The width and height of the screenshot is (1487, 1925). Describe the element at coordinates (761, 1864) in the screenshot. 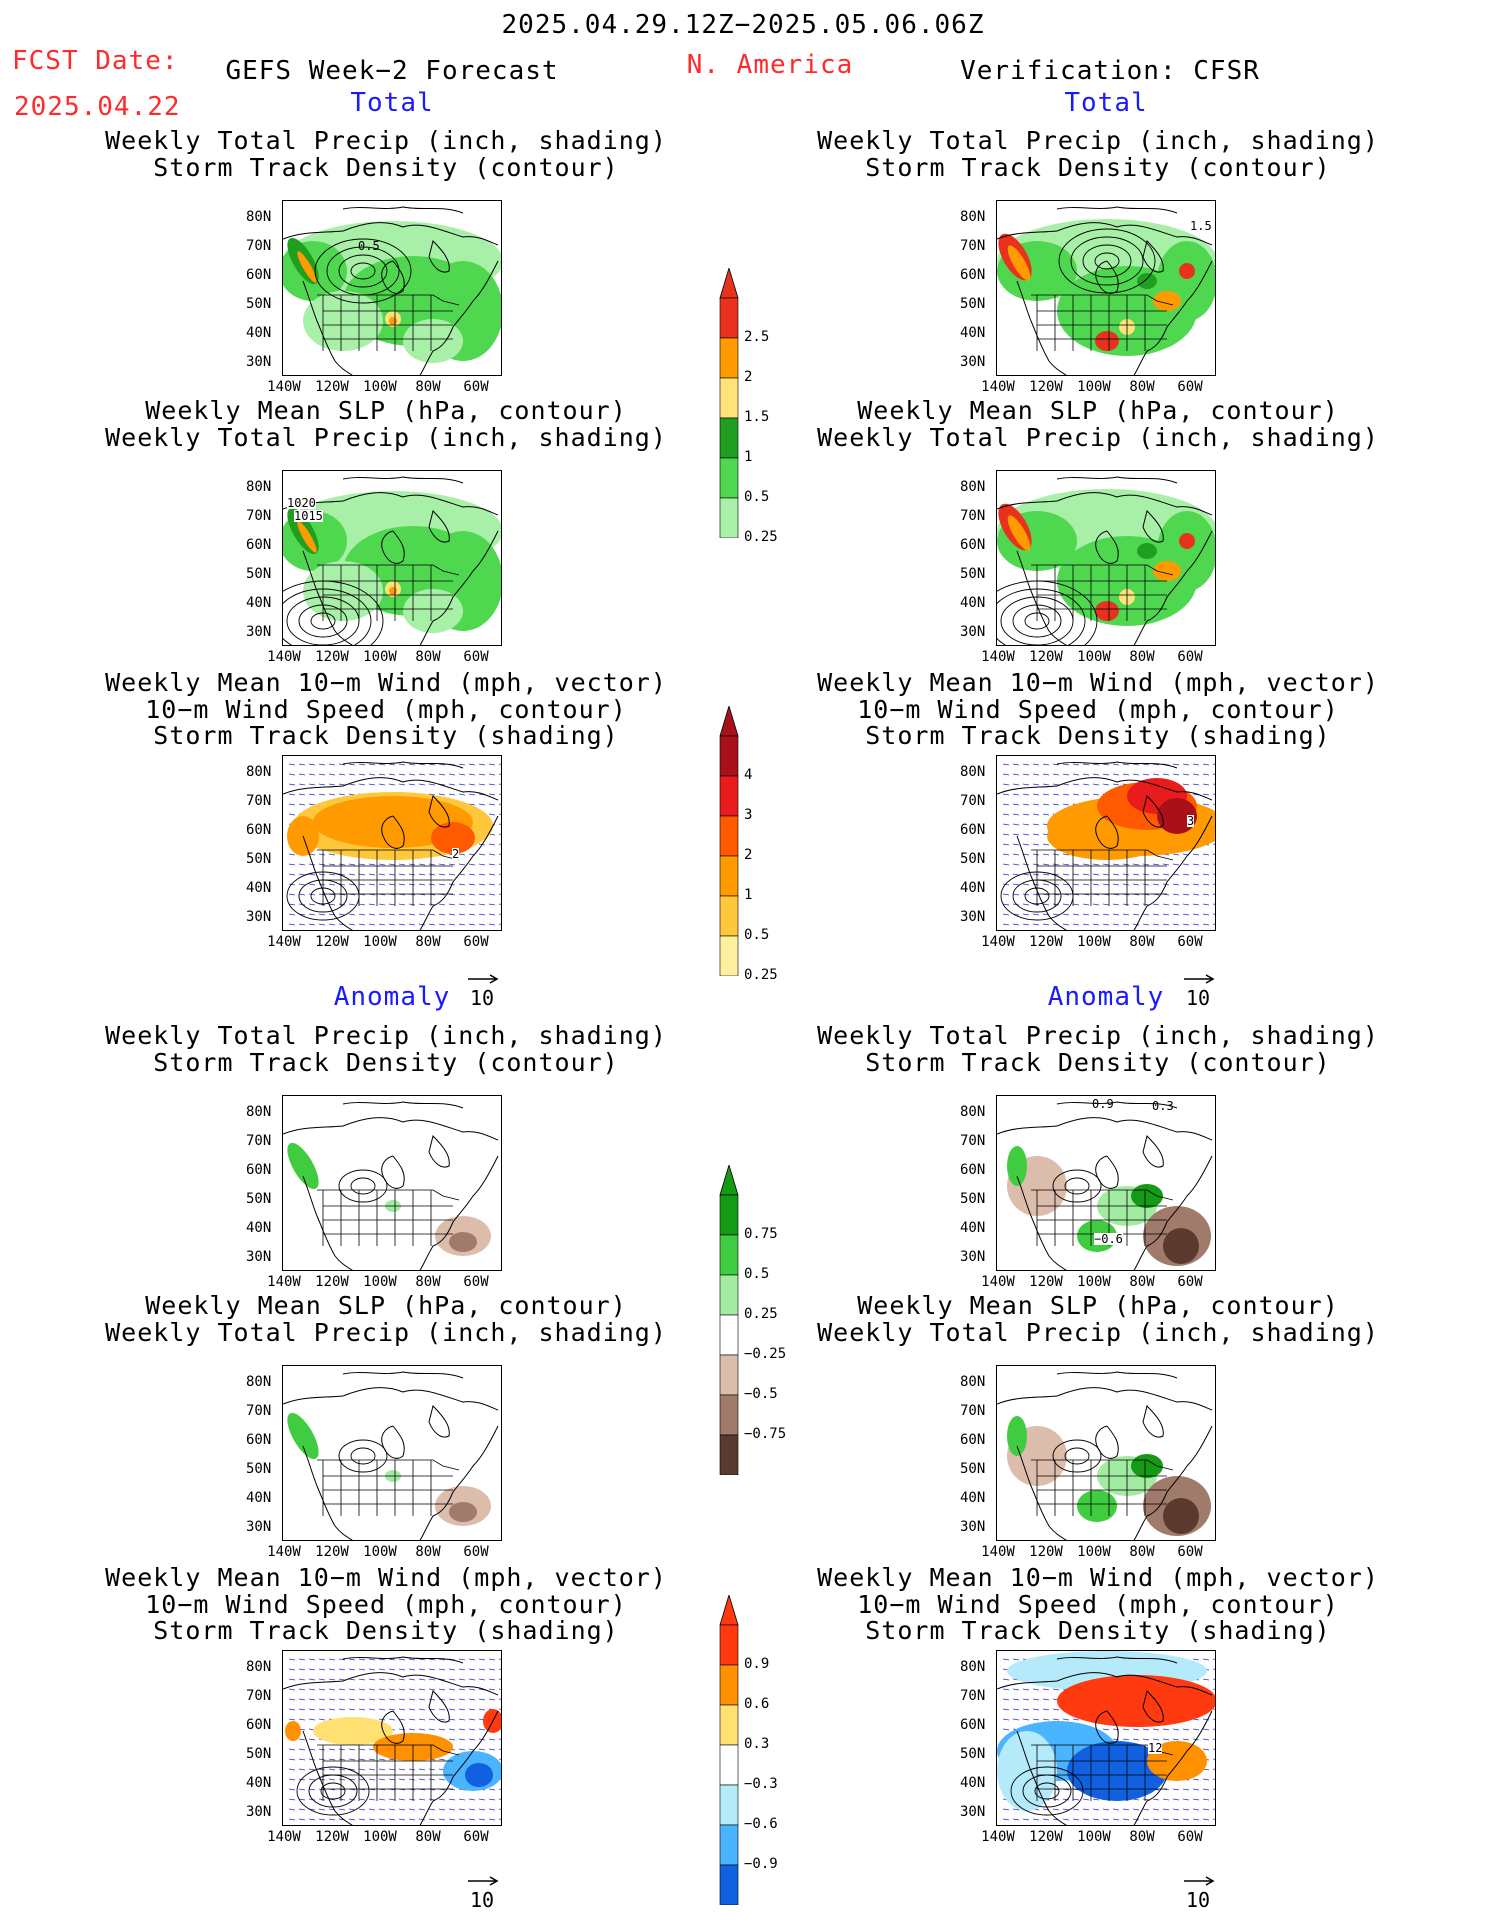

I see `colorbar-label: −0.9` at that location.